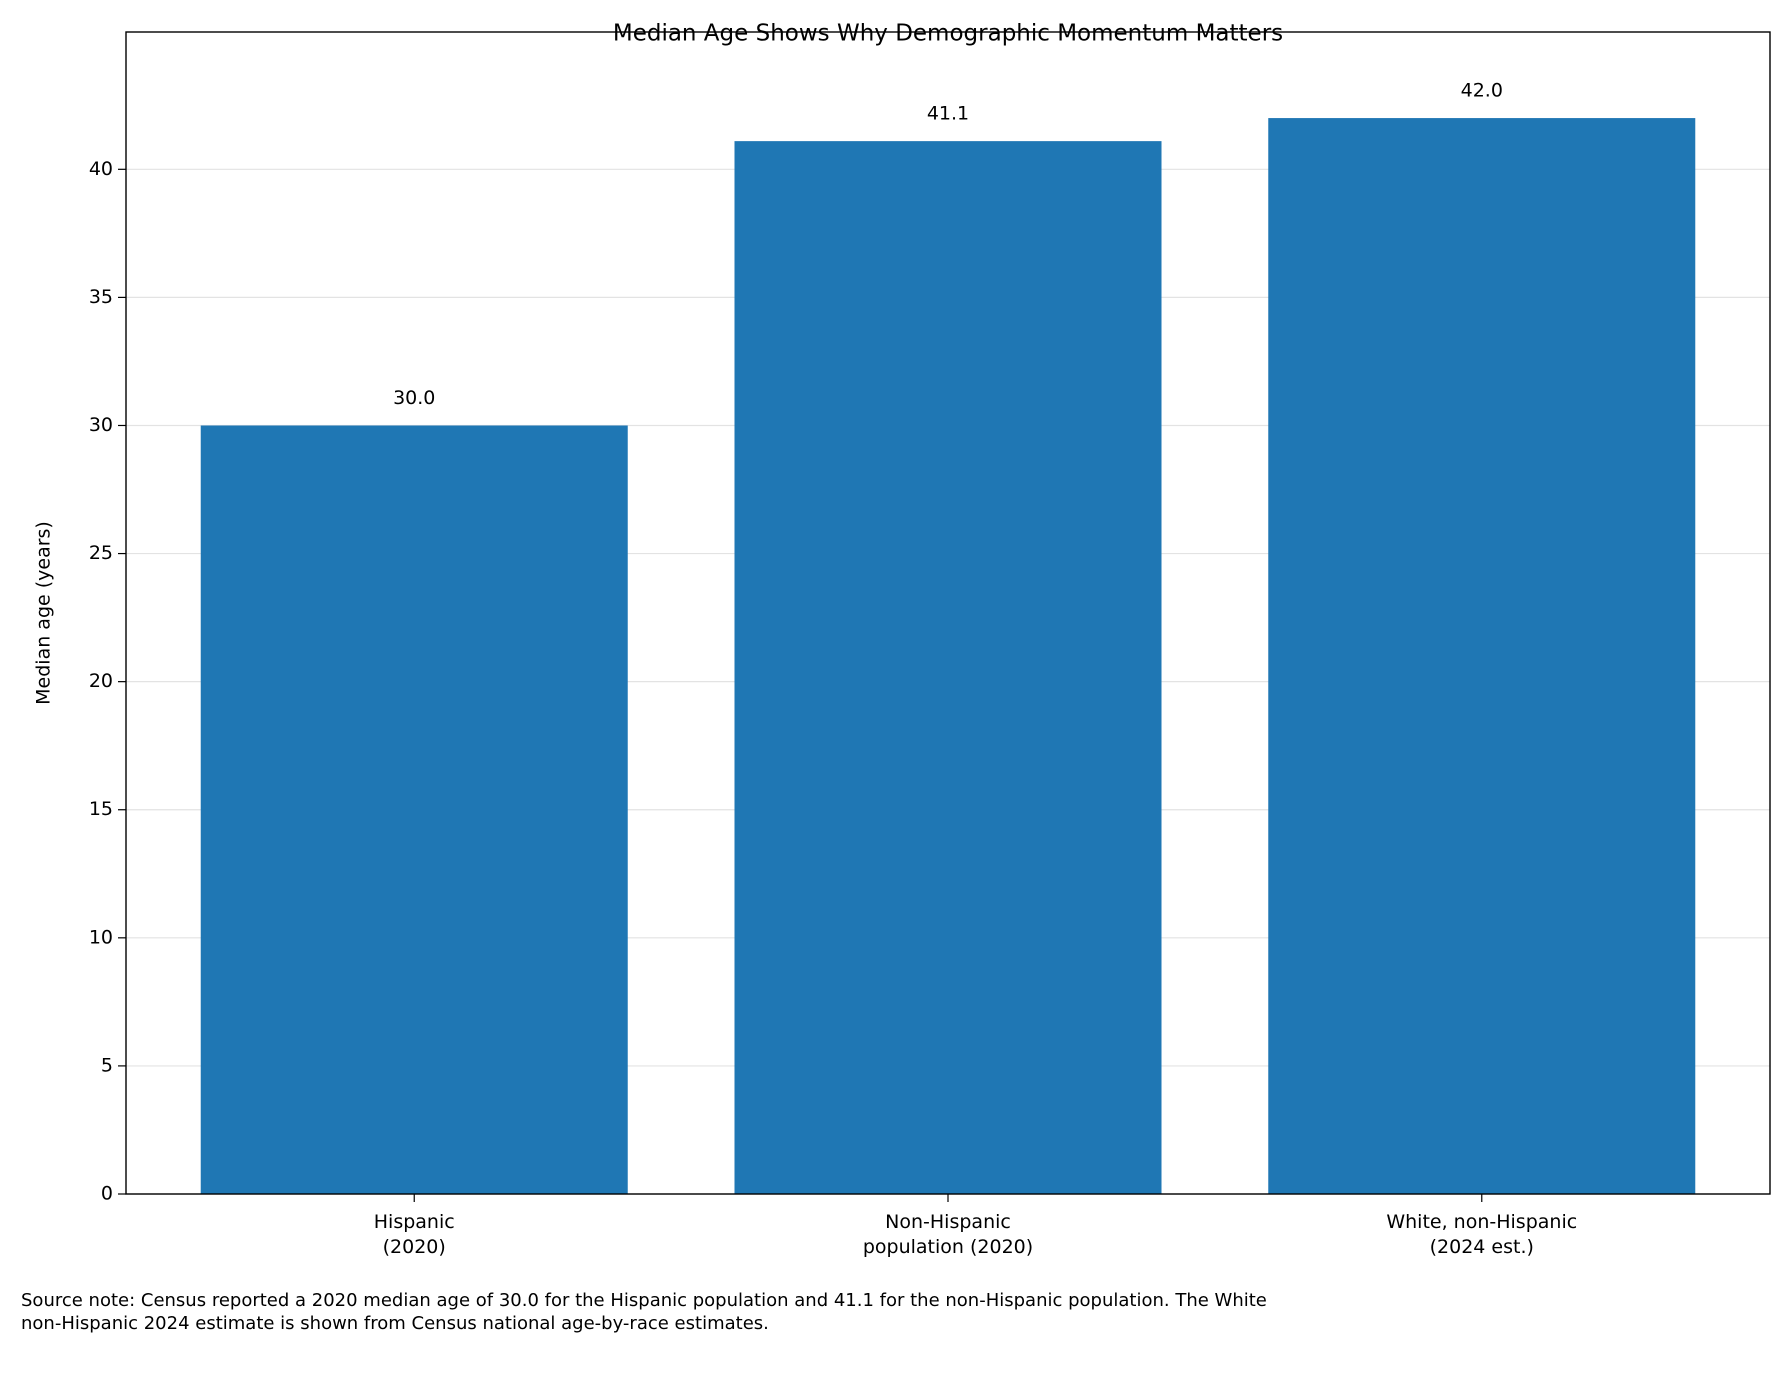 This screenshot has width=1791, height=1394. What do you see at coordinates (101, 681) in the screenshot?
I see `y-tick-label: 20` at bounding box center [101, 681].